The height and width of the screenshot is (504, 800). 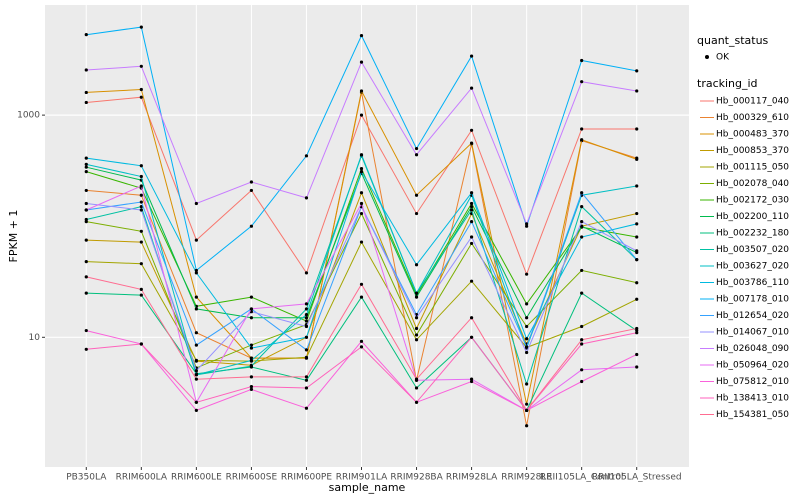 I want to click on status-legend-title: quant_status, so click(x=733, y=40).